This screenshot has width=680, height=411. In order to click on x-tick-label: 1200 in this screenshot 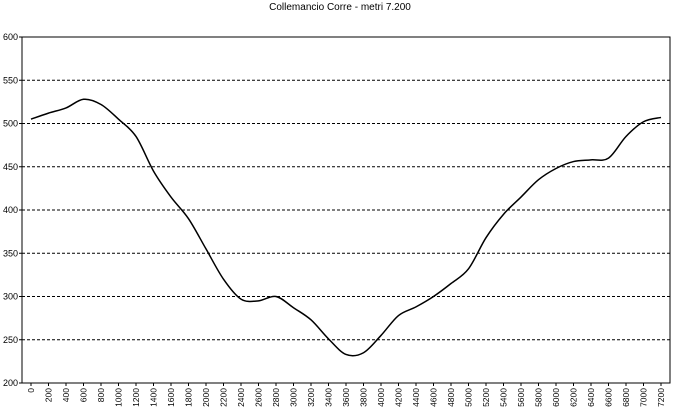, I will do `click(136, 397)`.